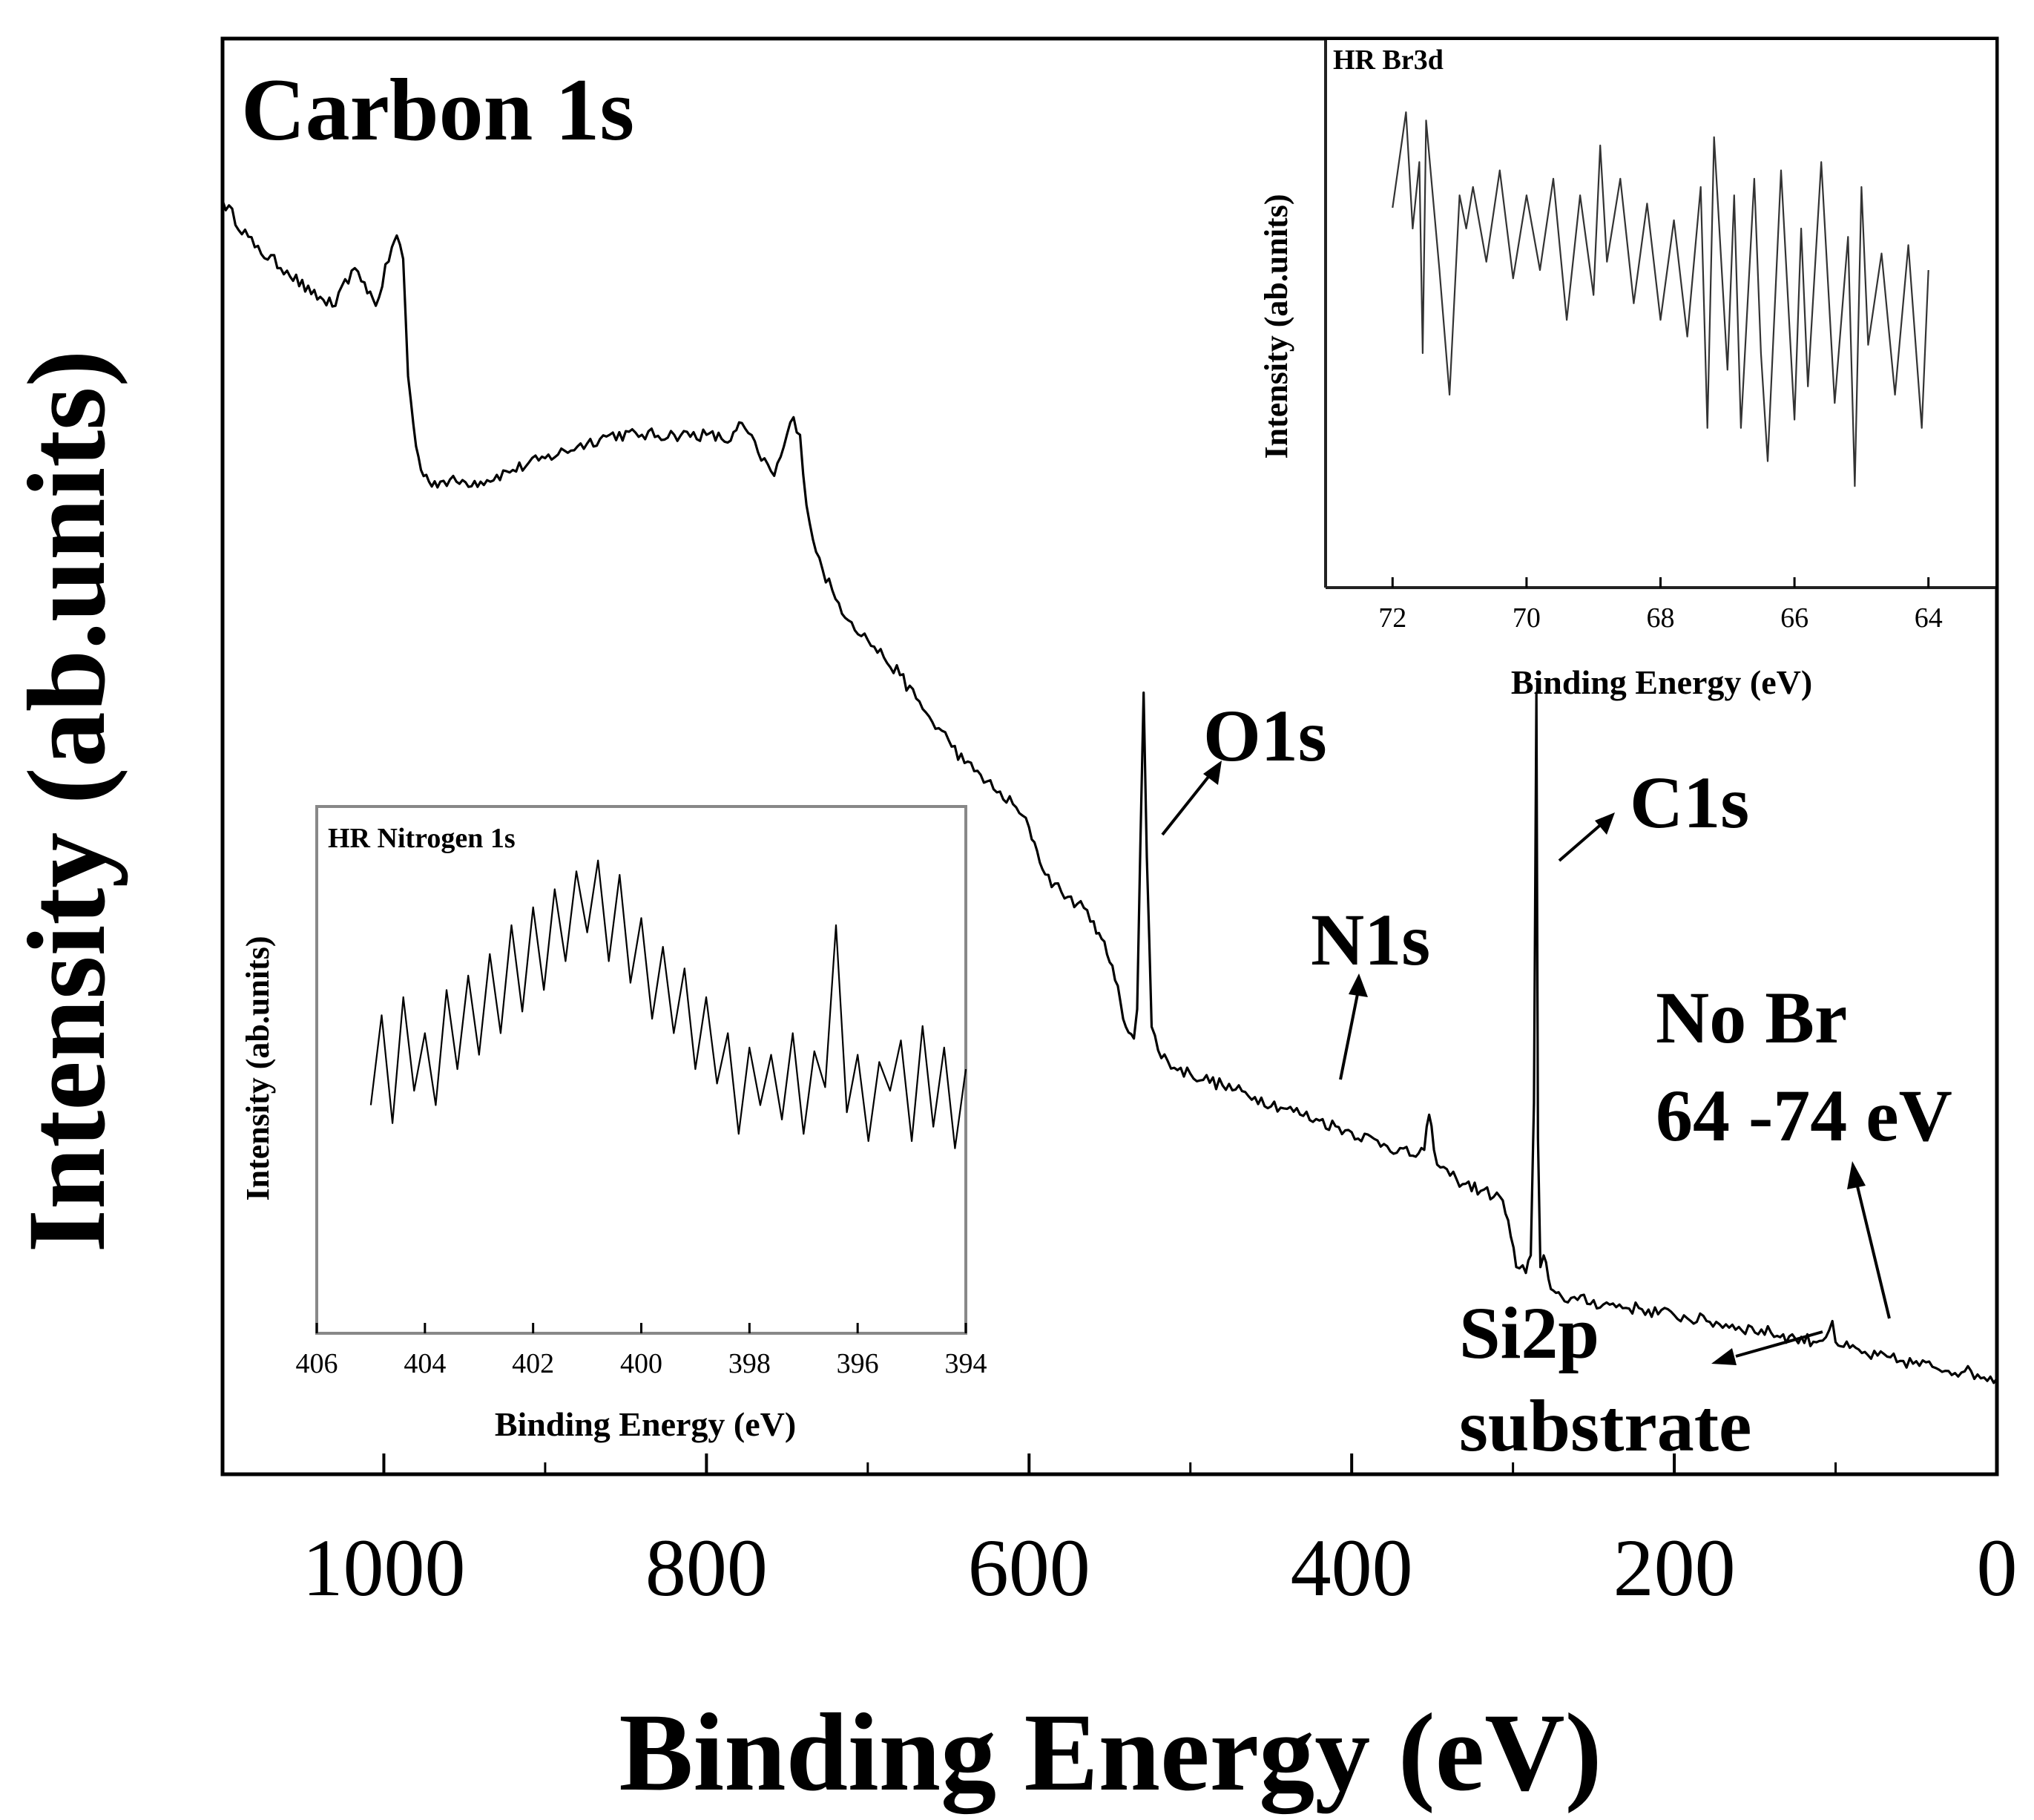 The height and width of the screenshot is (1820, 2034). Describe the element at coordinates (1794, 618) in the screenshot. I see `inset-br3d-x-tick-label: 66` at that location.